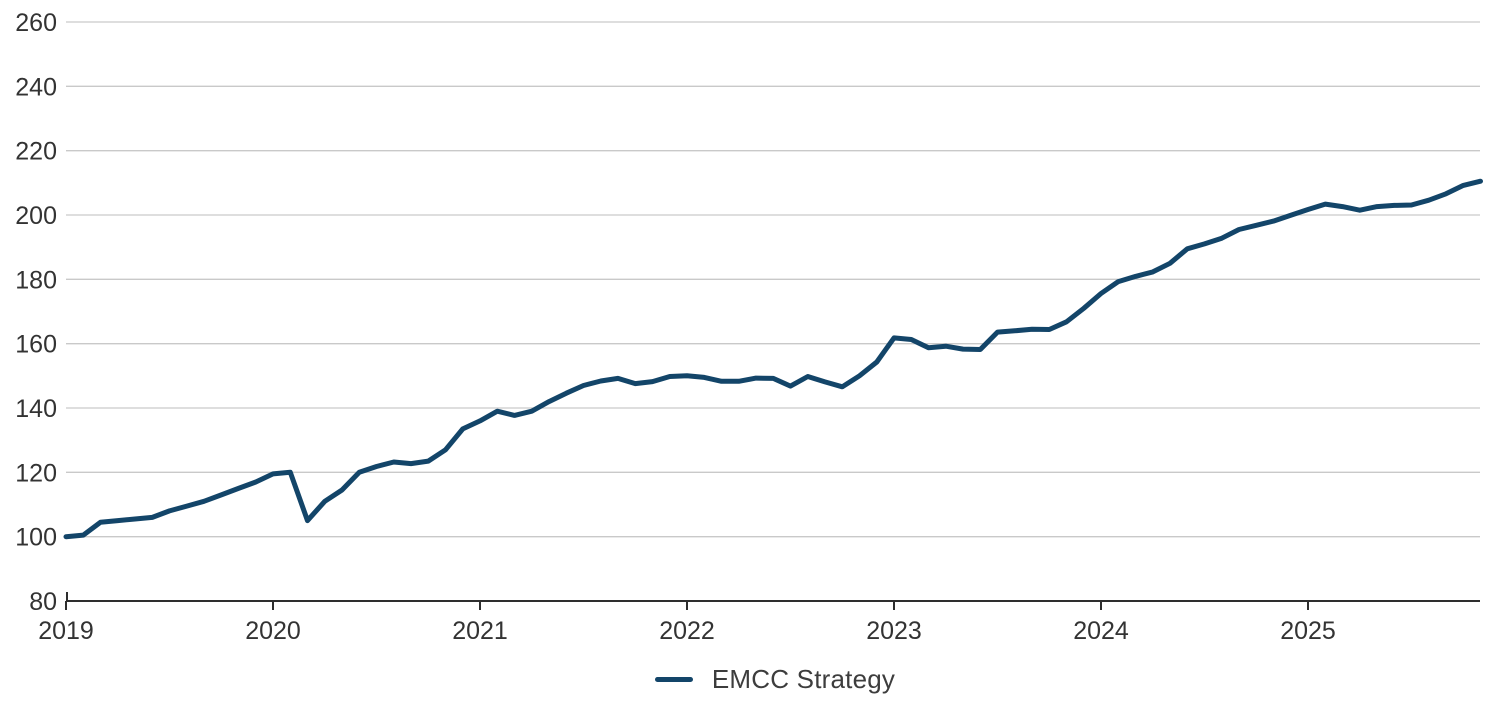 The width and height of the screenshot is (1500, 703). I want to click on x-tick-label: 2023, so click(894, 631).